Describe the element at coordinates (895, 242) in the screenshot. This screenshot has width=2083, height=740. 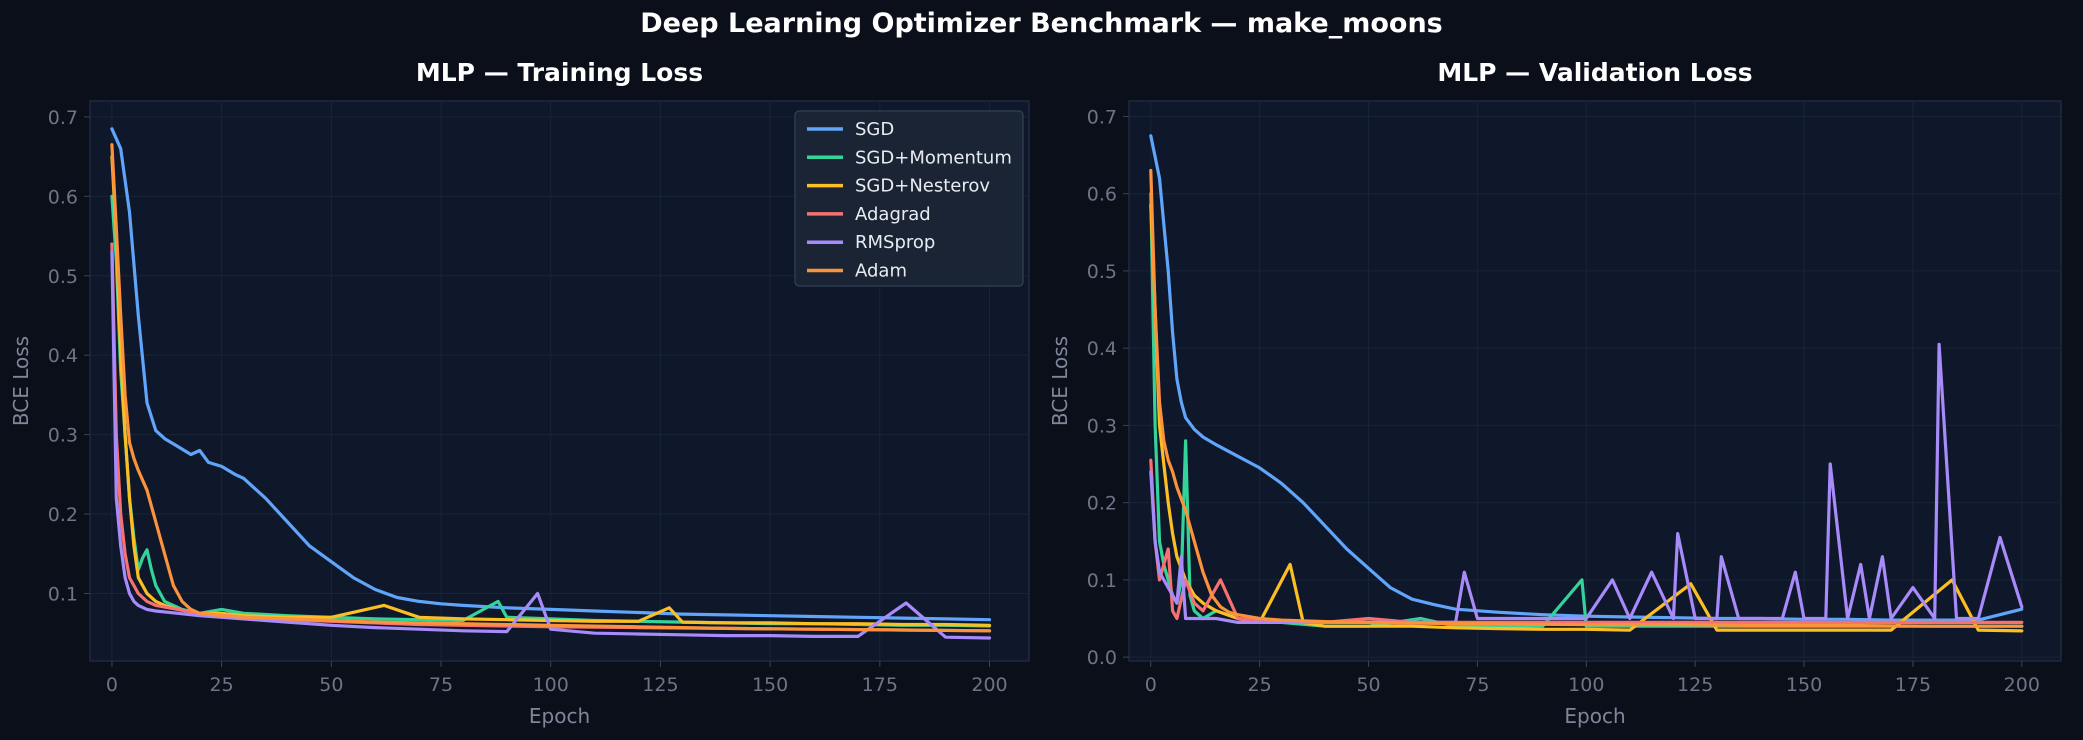
I see `legend-label: RMSprop` at that location.